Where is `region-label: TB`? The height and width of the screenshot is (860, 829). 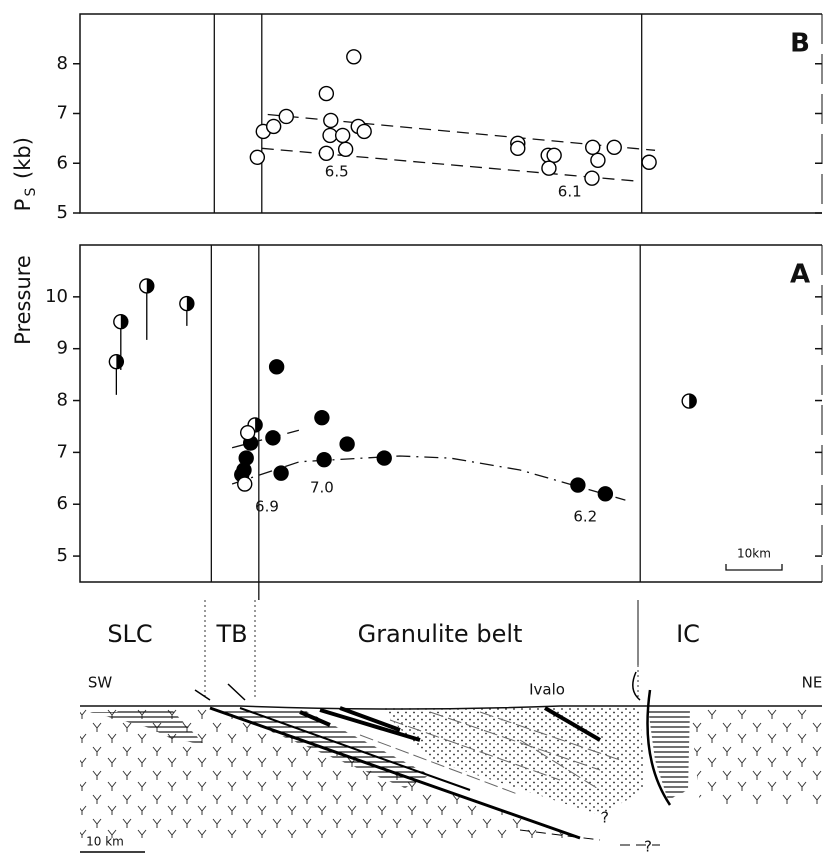 region-label: TB is located at coordinates (231, 634).